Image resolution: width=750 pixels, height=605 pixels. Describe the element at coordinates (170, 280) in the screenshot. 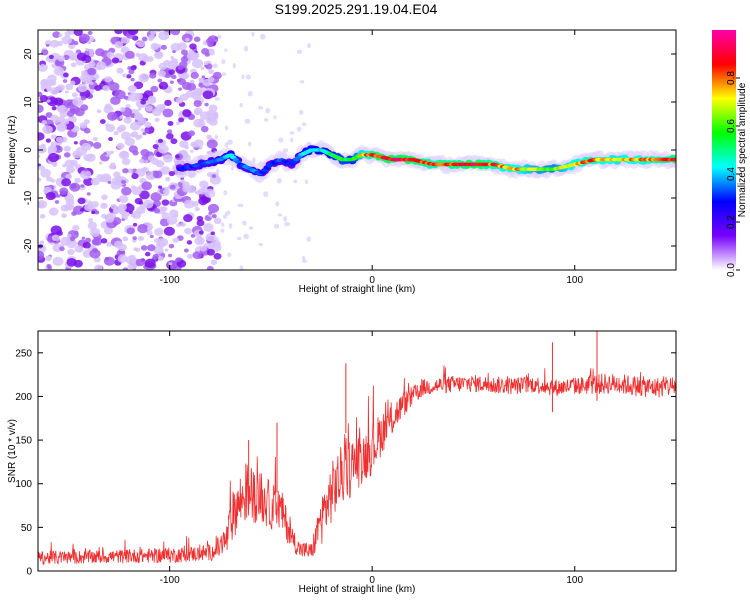

I see `x-tick-label: -100` at that location.